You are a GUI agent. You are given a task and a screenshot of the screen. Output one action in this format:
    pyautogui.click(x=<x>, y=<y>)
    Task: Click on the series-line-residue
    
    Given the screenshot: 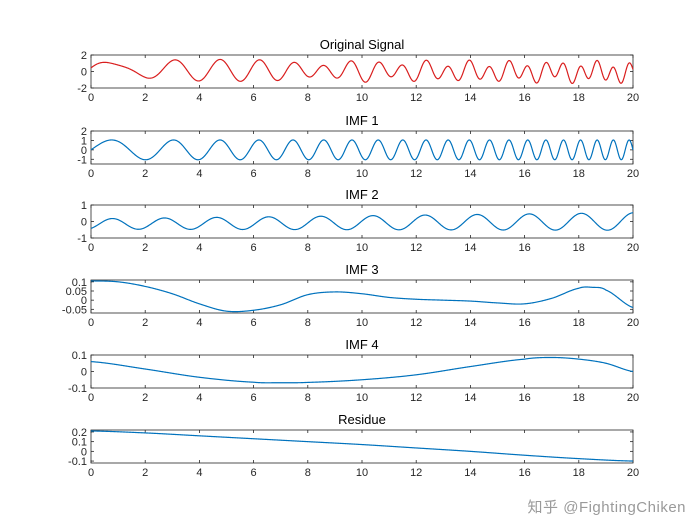 What is the action you would take?
    pyautogui.click(x=362, y=446)
    